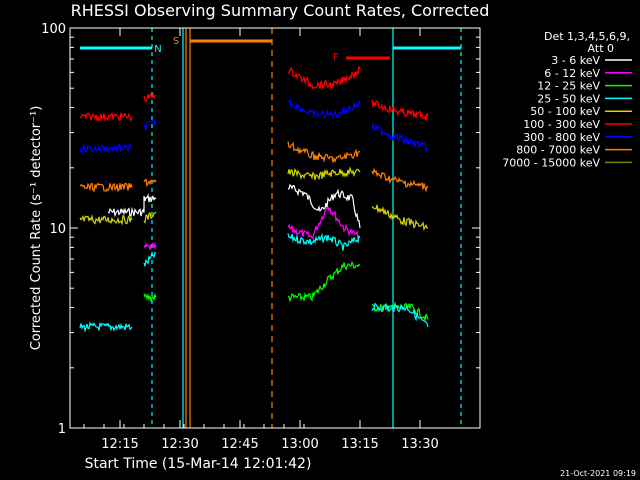 The height and width of the screenshot is (480, 640). Describe the element at coordinates (572, 73) in the screenshot. I see `legend-label-1: 6 - 12 keV` at that location.